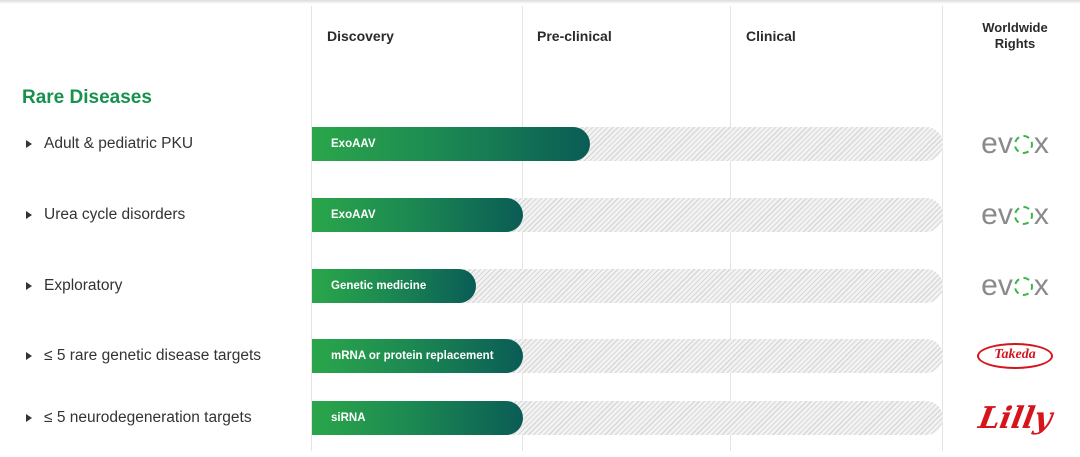 This screenshot has width=1080, height=457. I want to click on takeda-logo: Takeda, so click(1015, 356).